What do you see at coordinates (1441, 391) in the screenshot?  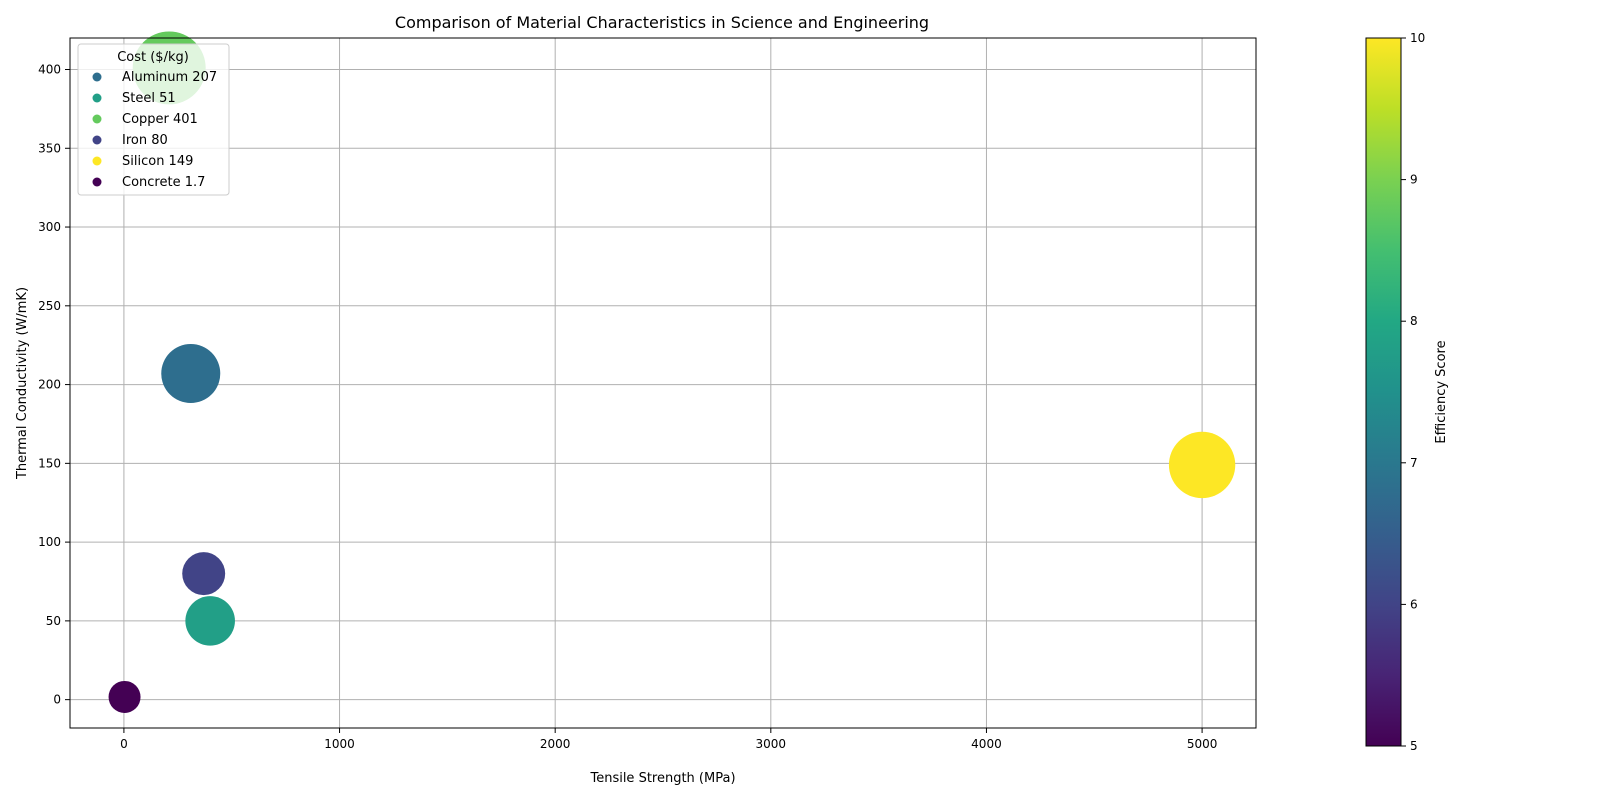 I see `colorbar-label: Efficiency Score` at bounding box center [1441, 391].